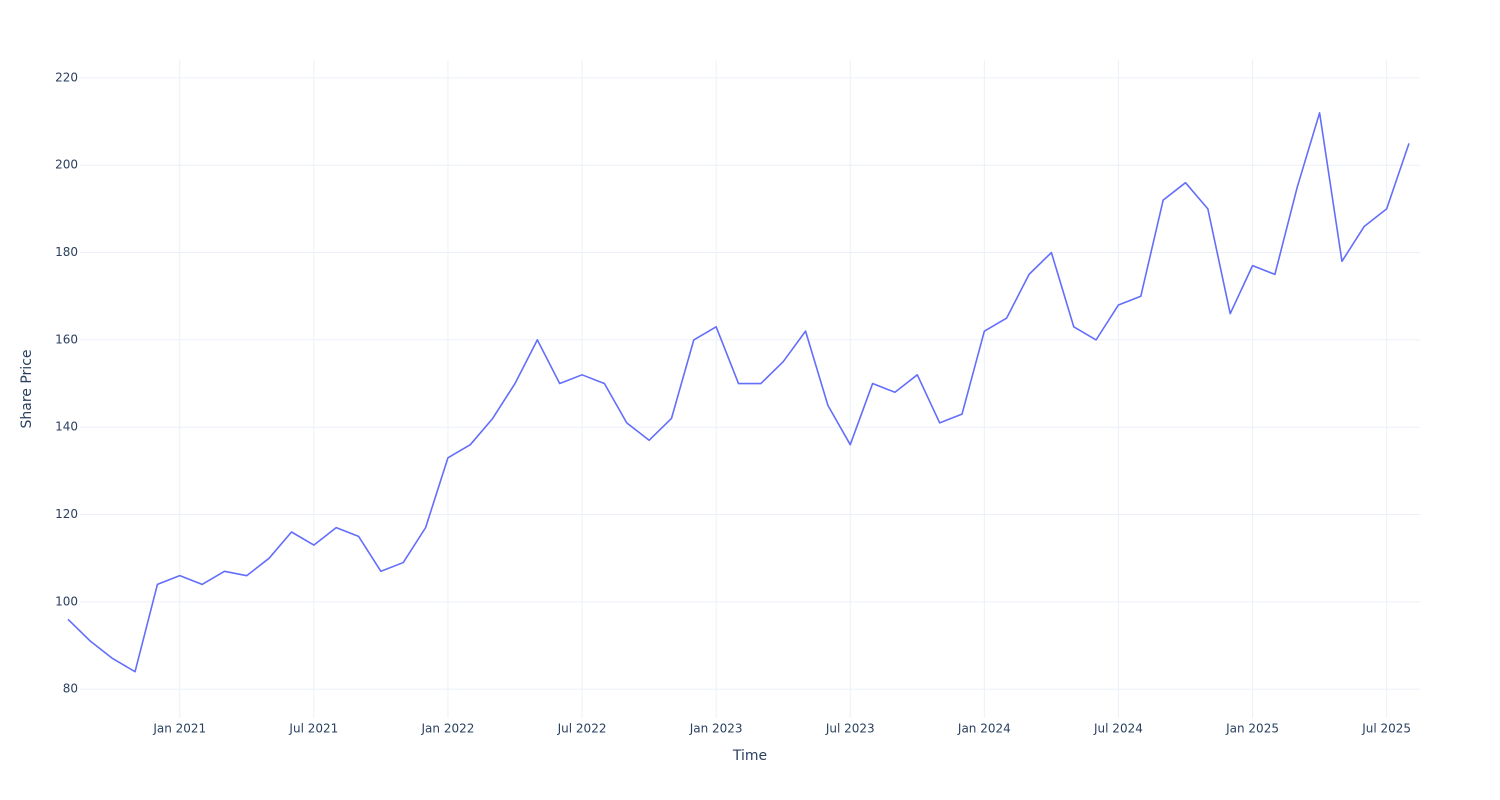 The width and height of the screenshot is (1500, 800). Describe the element at coordinates (66, 252) in the screenshot. I see `y-tick-label: 180` at that location.